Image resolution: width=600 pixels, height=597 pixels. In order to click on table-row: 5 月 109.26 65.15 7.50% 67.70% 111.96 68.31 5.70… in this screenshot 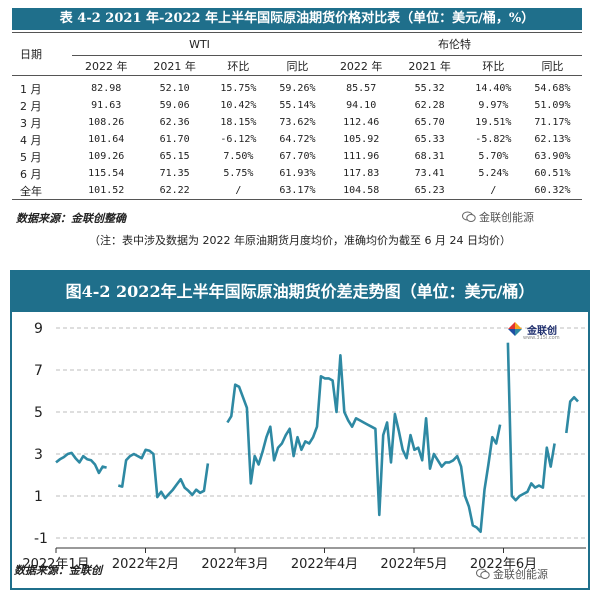, I will do `click(297, 156)`.